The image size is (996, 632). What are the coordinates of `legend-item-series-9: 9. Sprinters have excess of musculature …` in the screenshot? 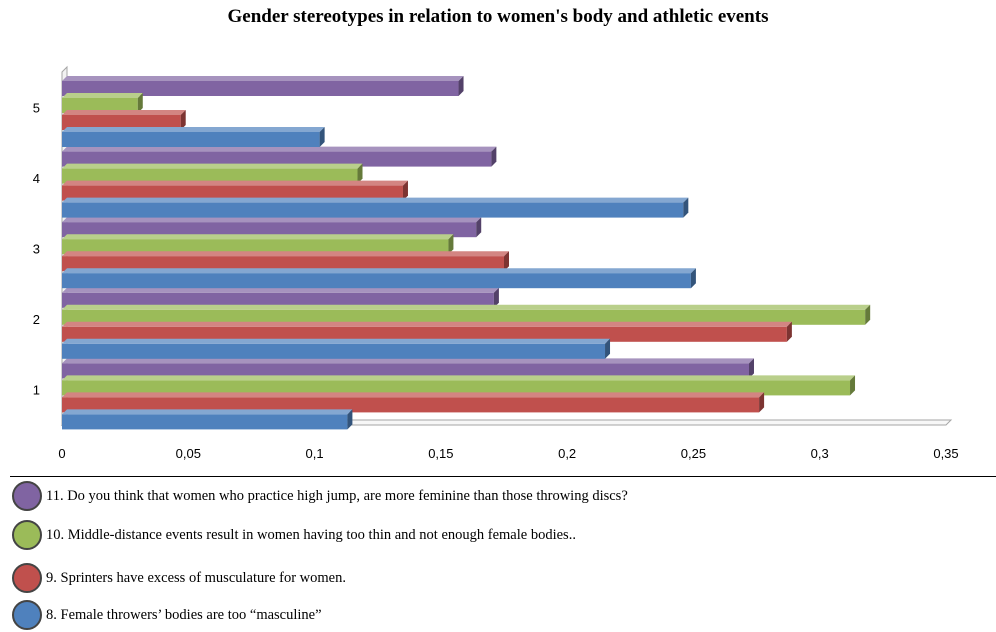 It's located at (179, 578).